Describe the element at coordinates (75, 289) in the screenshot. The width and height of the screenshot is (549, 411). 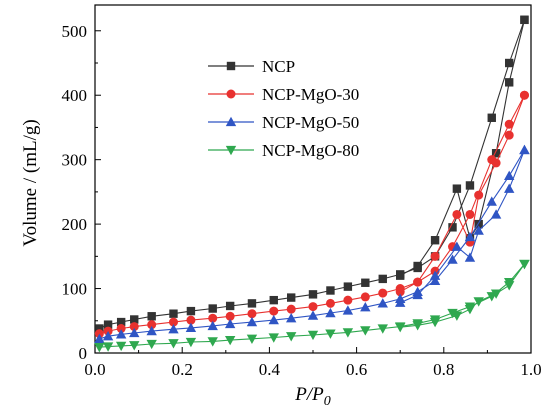
I see `y-tick-label: 100` at that location.